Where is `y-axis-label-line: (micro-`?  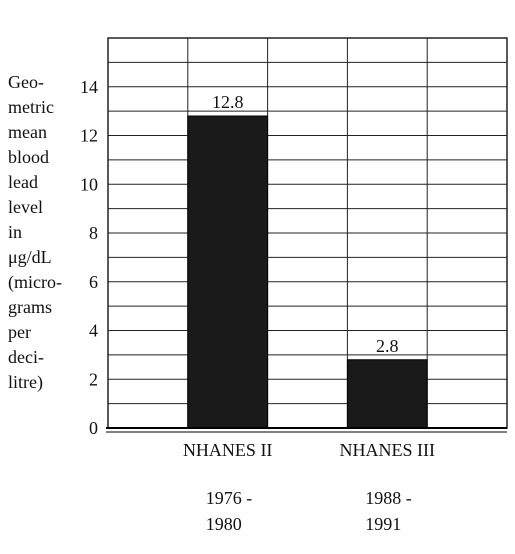 y-axis-label-line: (micro- is located at coordinates (35, 282).